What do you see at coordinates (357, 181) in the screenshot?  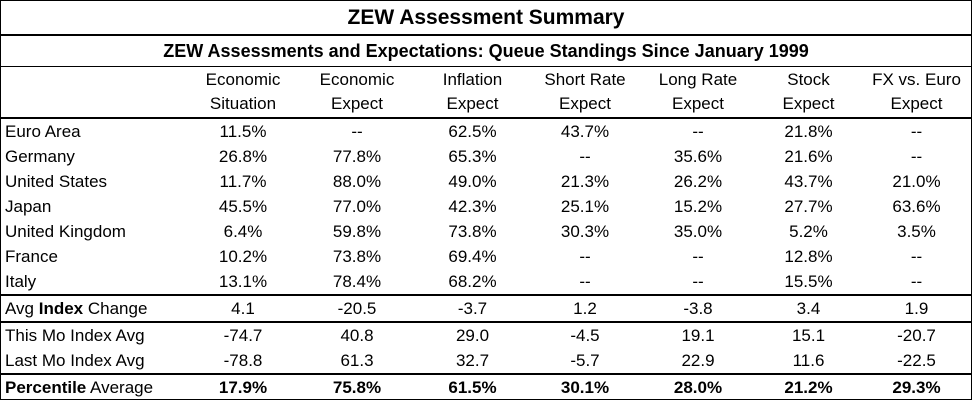 I see `table-cell: 88.0%` at bounding box center [357, 181].